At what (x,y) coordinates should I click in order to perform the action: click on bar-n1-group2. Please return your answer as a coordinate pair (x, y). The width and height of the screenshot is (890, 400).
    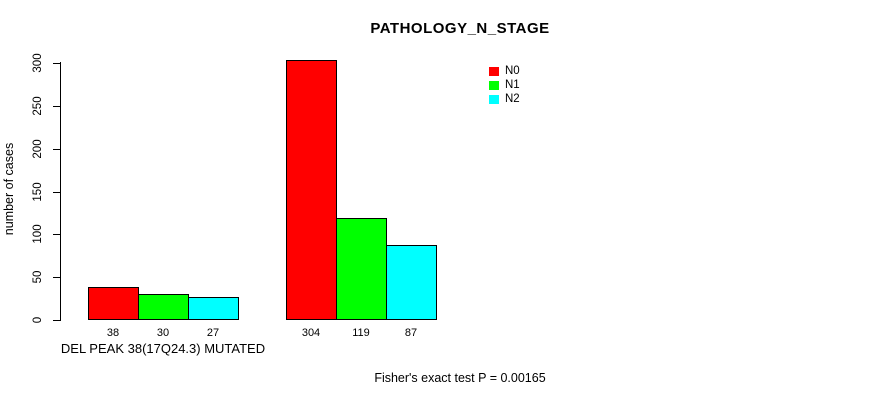
    Looking at the image, I should click on (361, 269).